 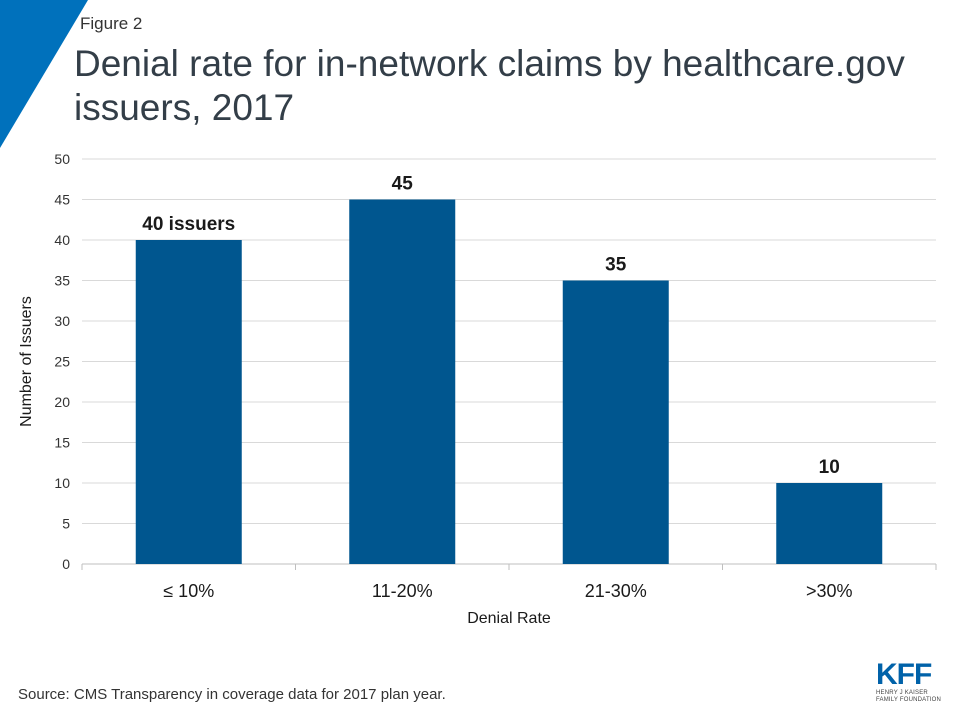 What do you see at coordinates (62, 159) in the screenshot?
I see `y-tick-label: 50` at bounding box center [62, 159].